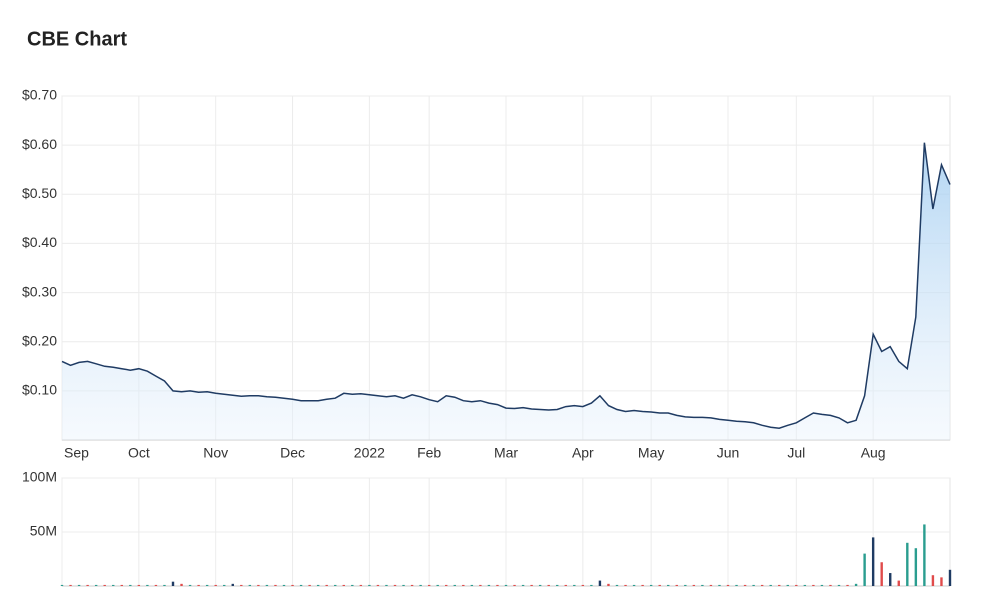 Image resolution: width=1000 pixels, height=608 pixels. What do you see at coordinates (39, 144) in the screenshot?
I see `y-tick-label: $0.60` at bounding box center [39, 144].